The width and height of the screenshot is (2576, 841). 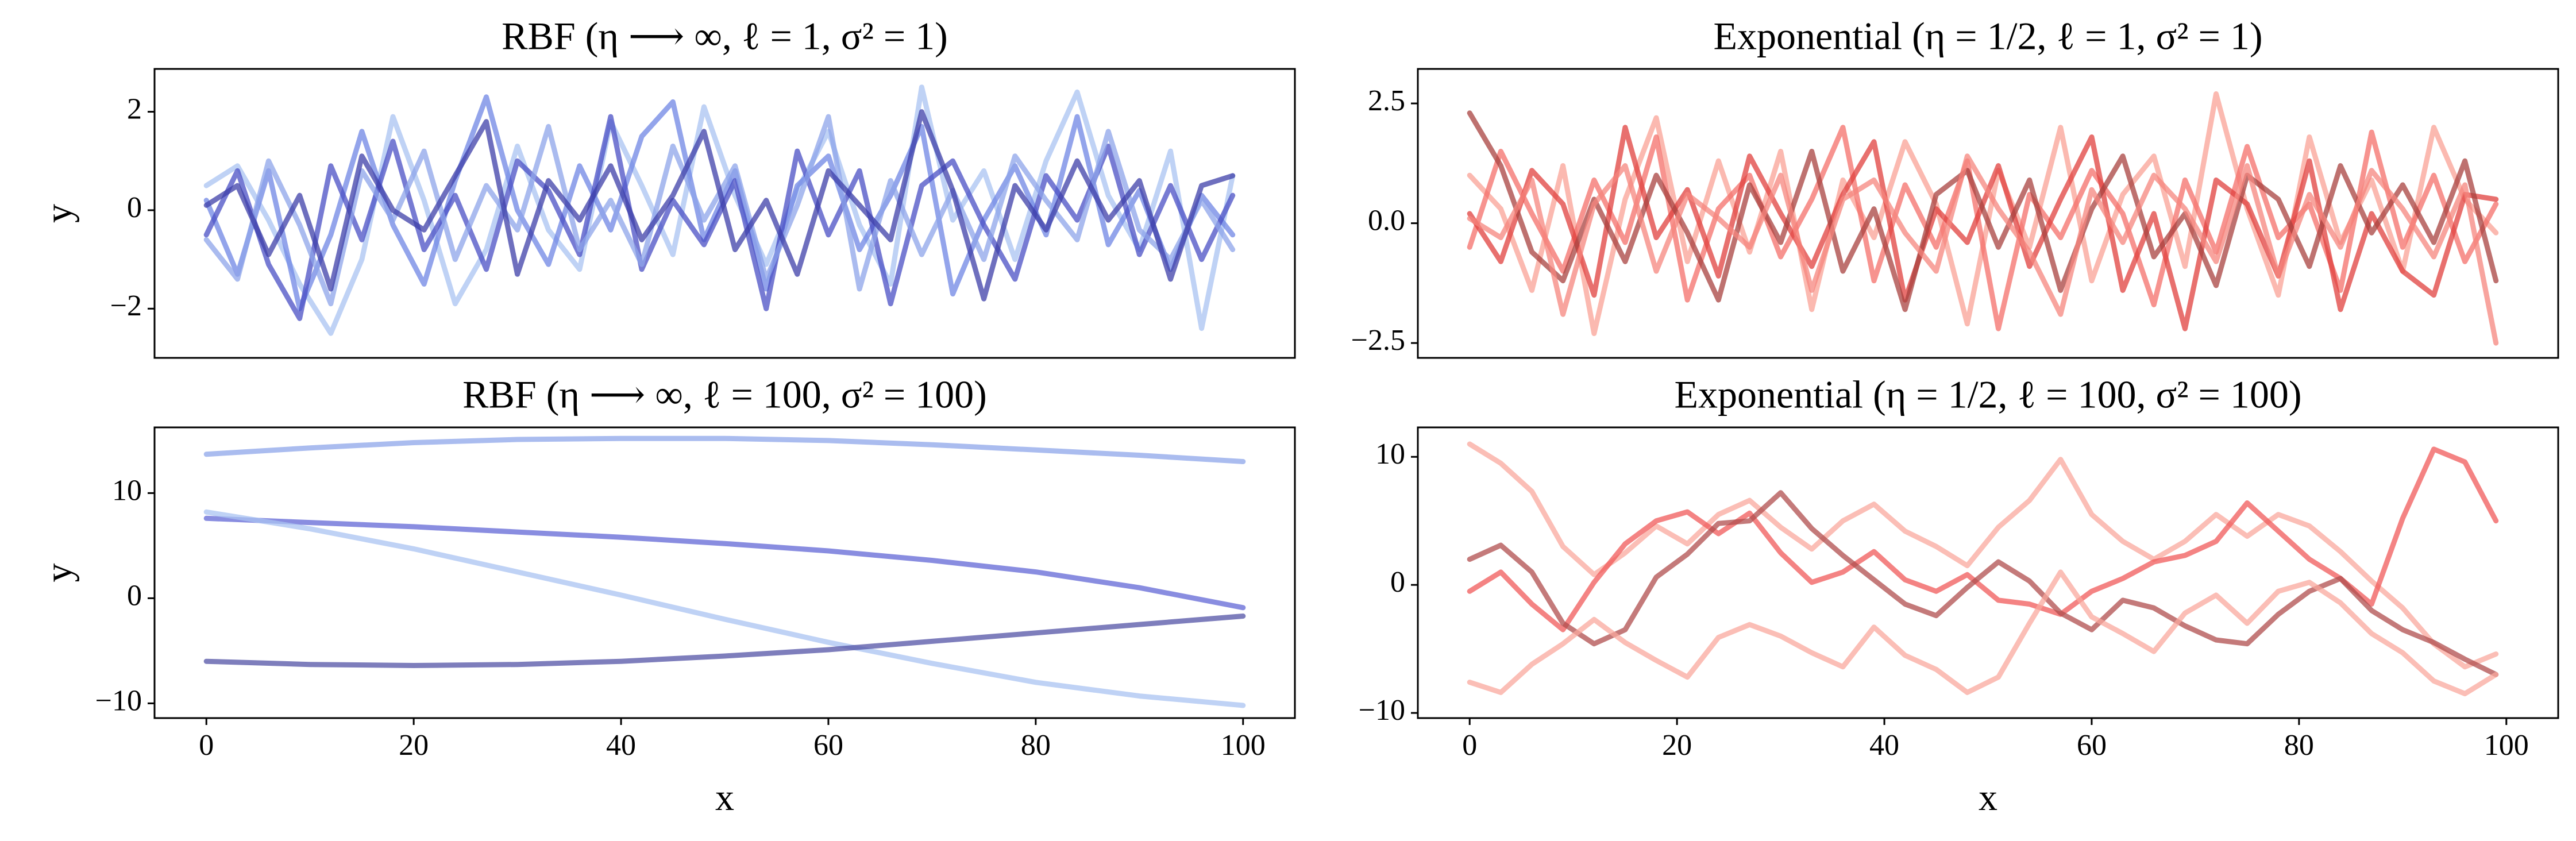 I want to click on subplot-title: RBF (η ⟶ ∞, ℓ = 100, σ² = 100), so click(x=725, y=394).